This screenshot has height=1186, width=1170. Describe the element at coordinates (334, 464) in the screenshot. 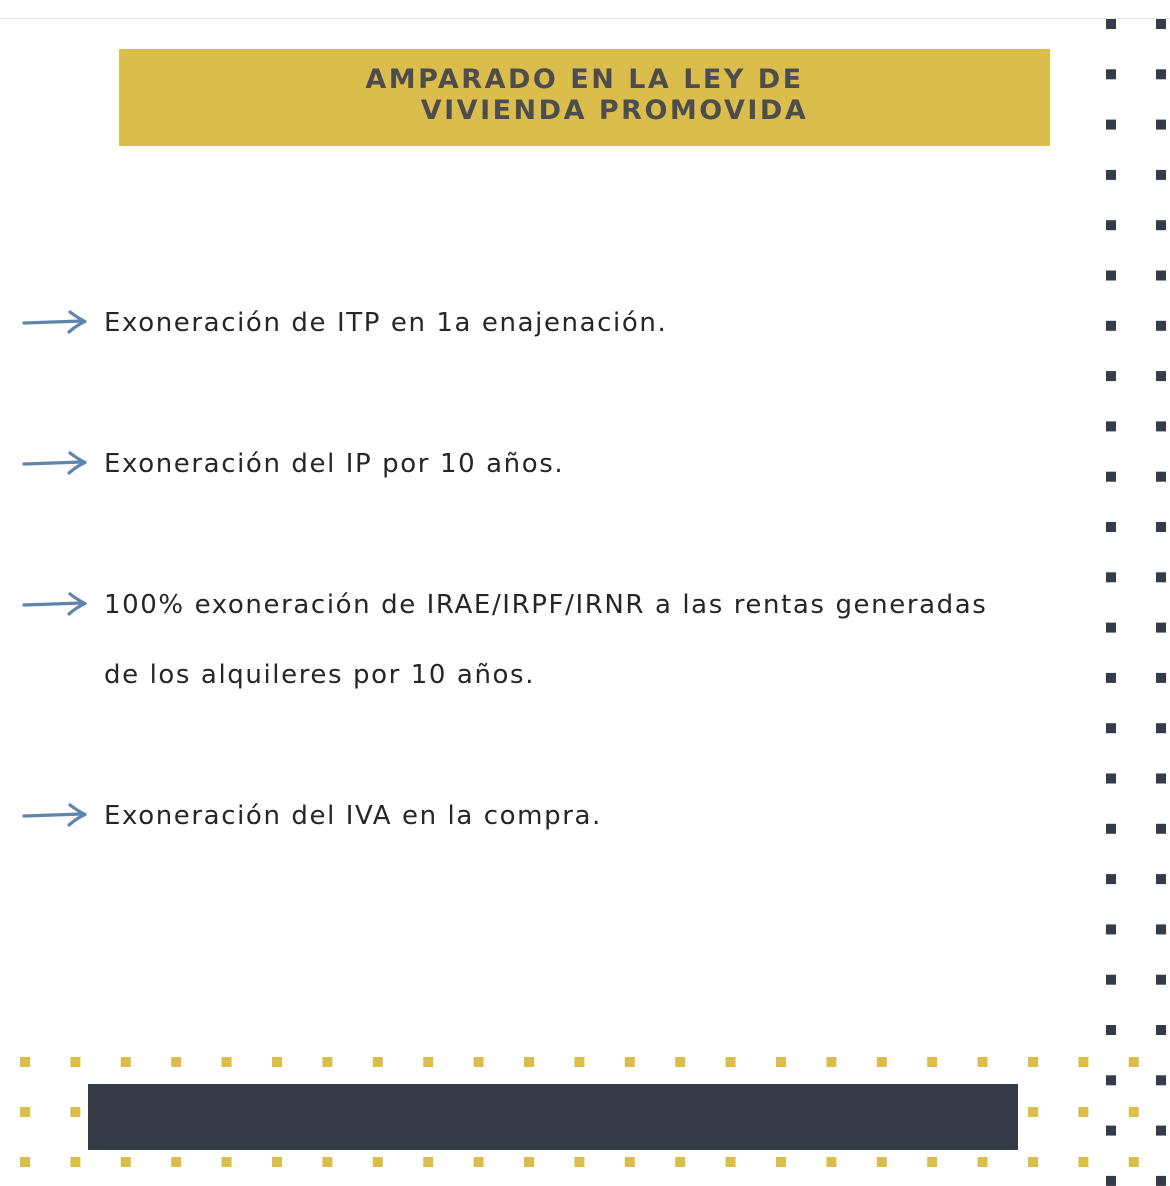

I see `benefit-item-ip: Exoneración del IP por 10 años.` at that location.